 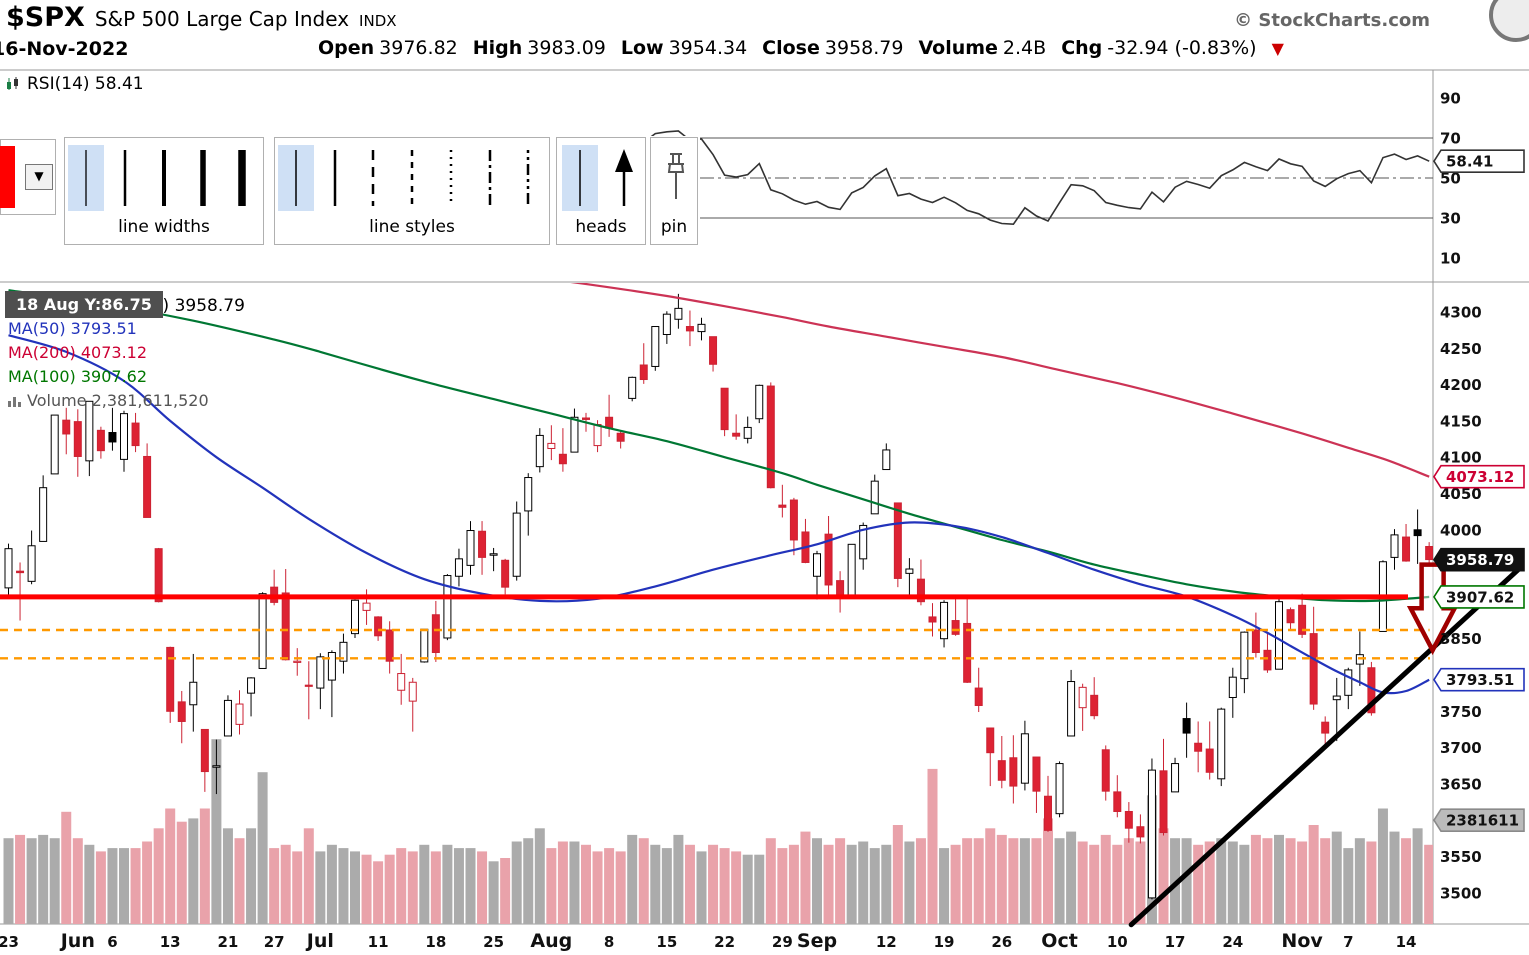 What do you see at coordinates (666, 942) in the screenshot?
I see `date-axis-label: 15` at bounding box center [666, 942].